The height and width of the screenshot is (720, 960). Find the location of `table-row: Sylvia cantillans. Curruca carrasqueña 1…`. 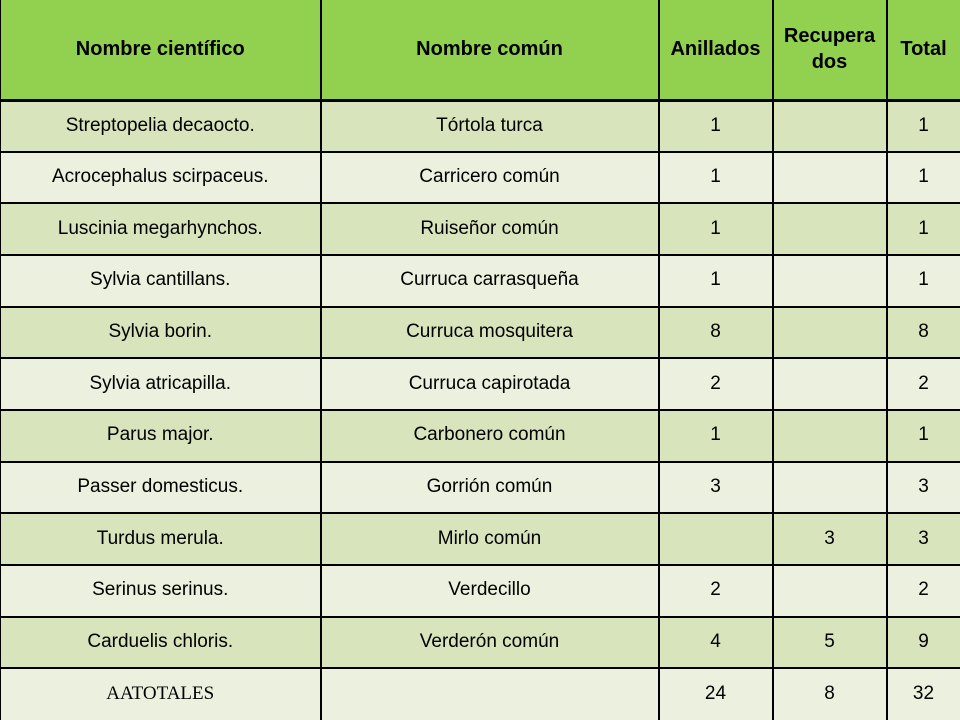

table-row: Sylvia cantillans. Curruca carrasqueña 1… is located at coordinates (480, 280).